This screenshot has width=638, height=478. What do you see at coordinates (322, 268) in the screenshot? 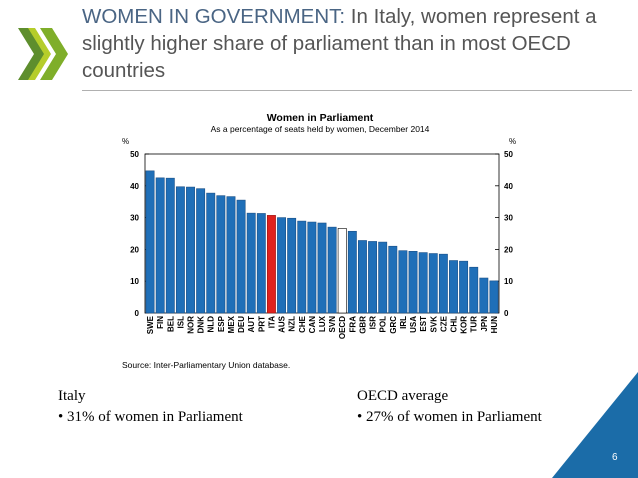
I see `bar-lux` at bounding box center [322, 268].